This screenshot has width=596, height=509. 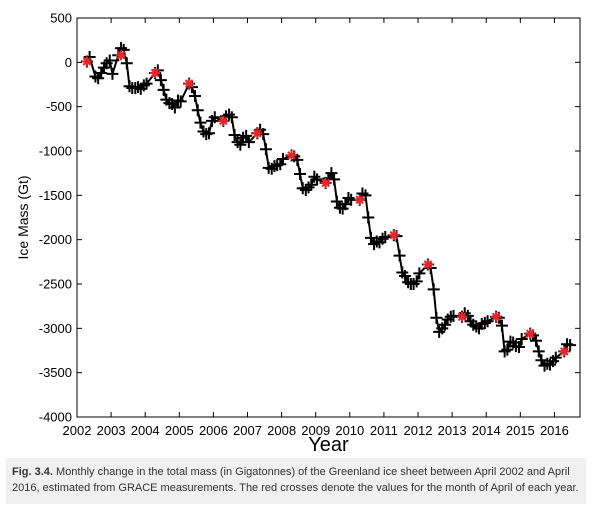 I want to click on x-tick-label: 2016, so click(x=554, y=430).